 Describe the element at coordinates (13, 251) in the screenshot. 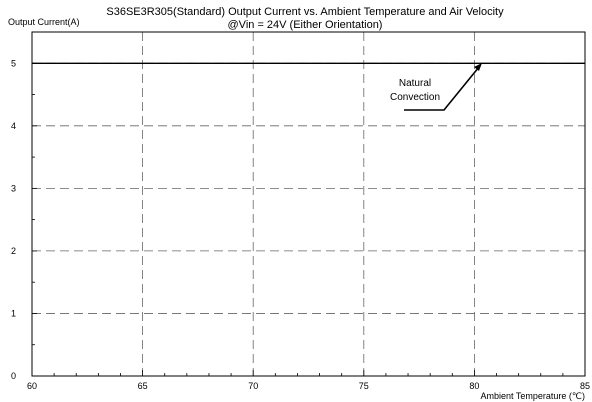

I see `y-tick-label: 2` at that location.